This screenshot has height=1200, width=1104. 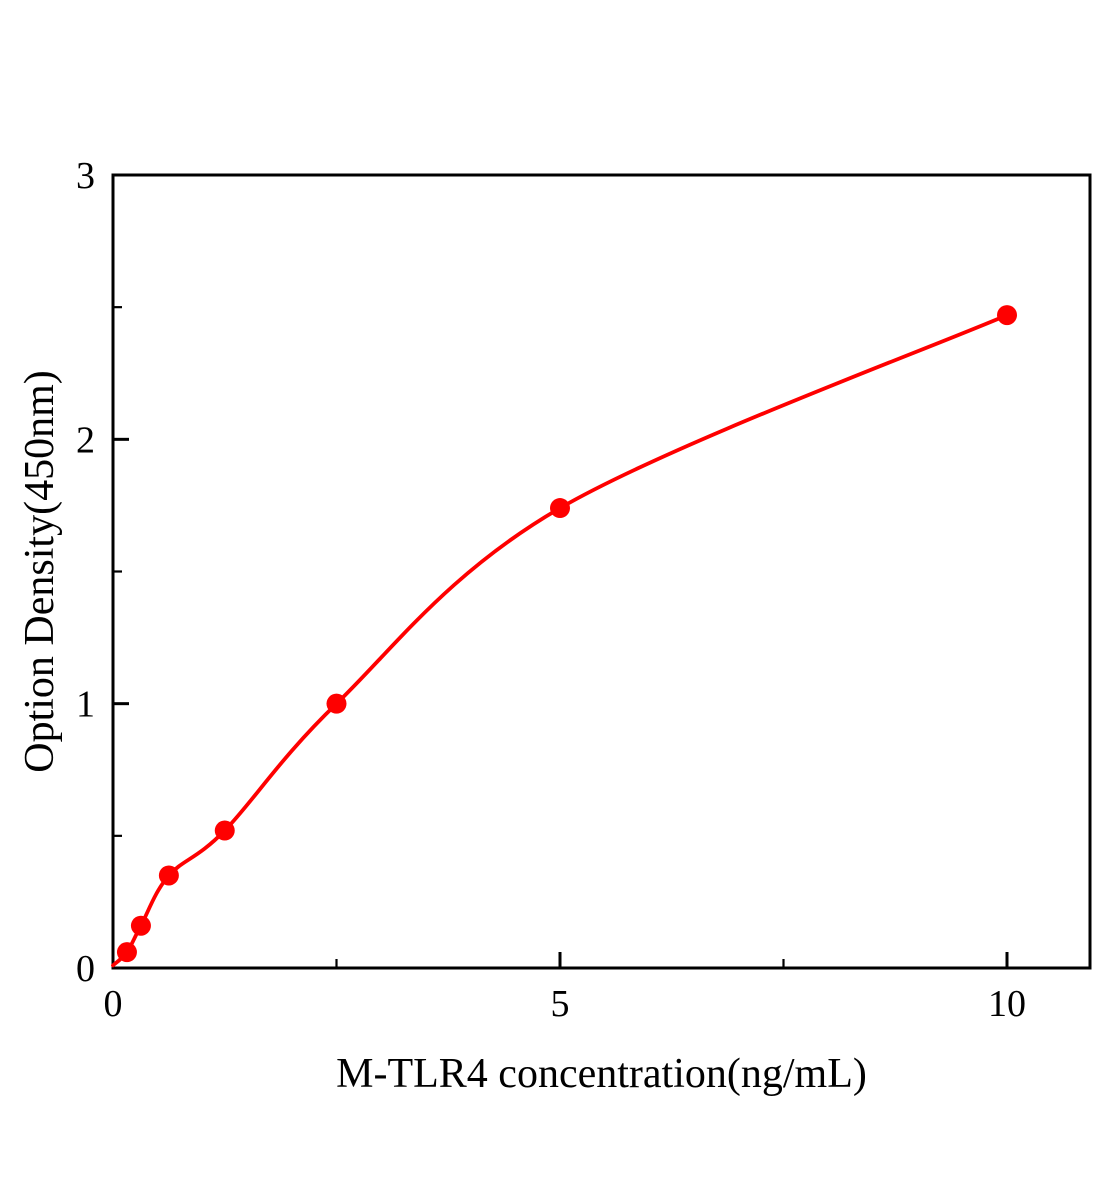 What do you see at coordinates (85, 440) in the screenshot?
I see `y-axis-tick-label: 2` at bounding box center [85, 440].